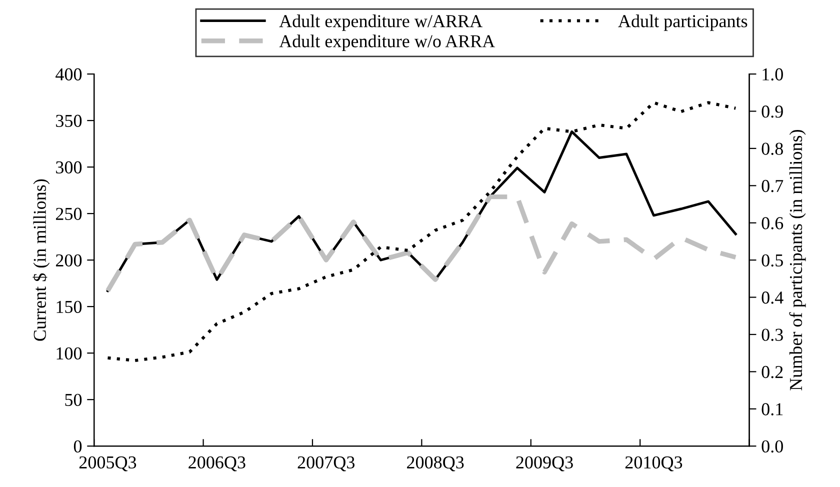 The height and width of the screenshot is (487, 840). I want to click on x-tick-label: 2008Q3, so click(435, 464).